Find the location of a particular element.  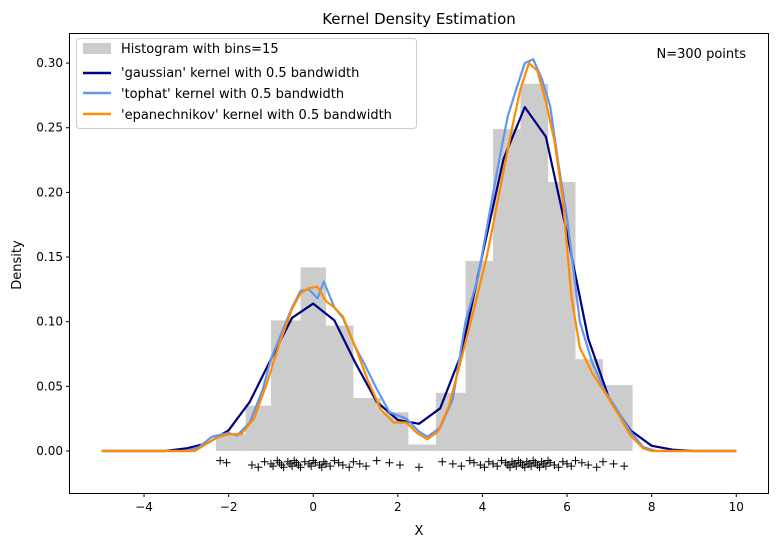

legend-label-tophat: 'tophat' kernel with 0.5 bandwidth is located at coordinates (232, 94).